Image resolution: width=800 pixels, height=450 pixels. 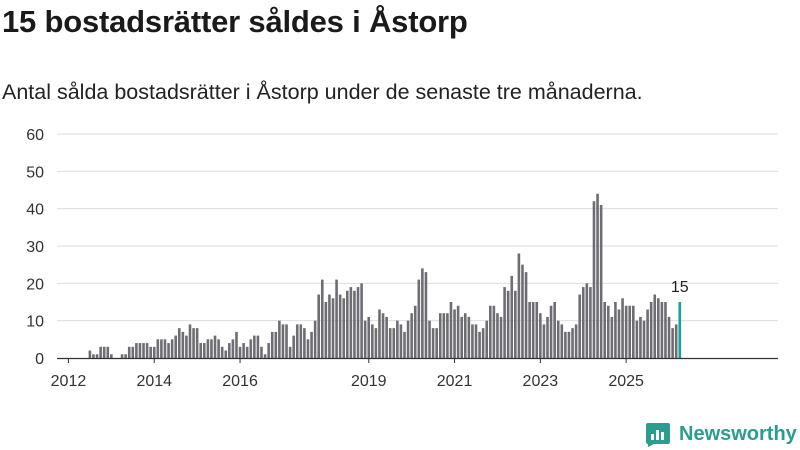 I want to click on y-tick-label: 10, so click(x=35, y=322).